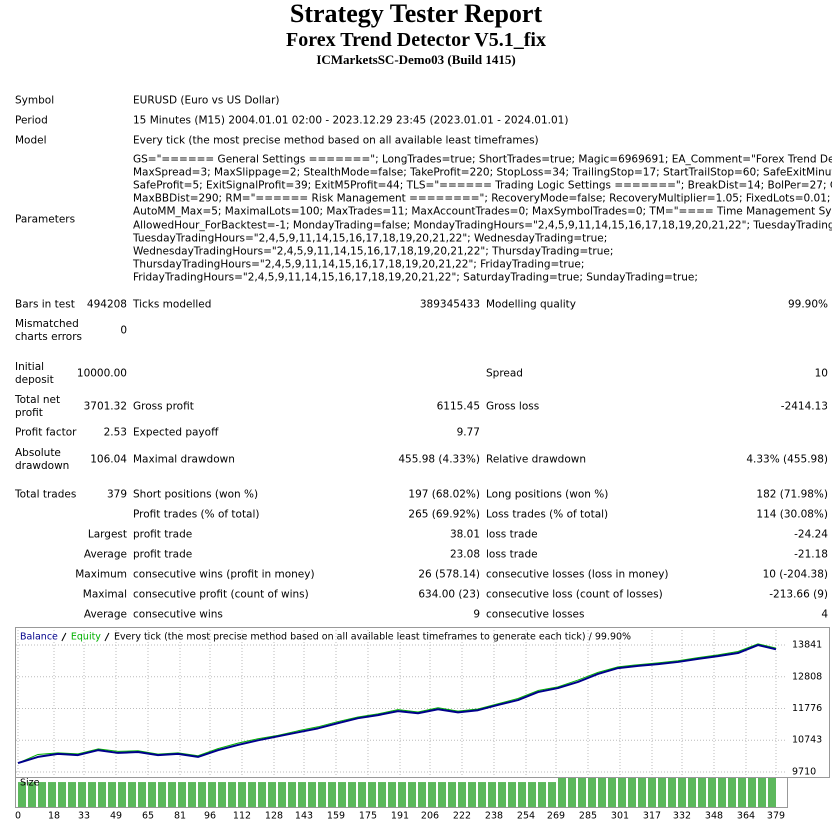  Describe the element at coordinates (196, 514) in the screenshot. I see `stat-label: Profit trades (% of total)` at that location.